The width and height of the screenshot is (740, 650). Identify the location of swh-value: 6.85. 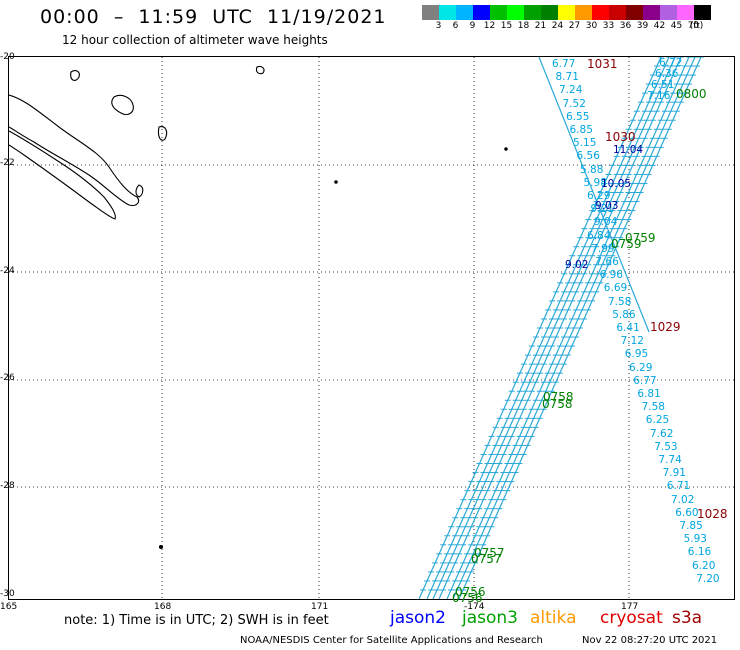
(581, 130).